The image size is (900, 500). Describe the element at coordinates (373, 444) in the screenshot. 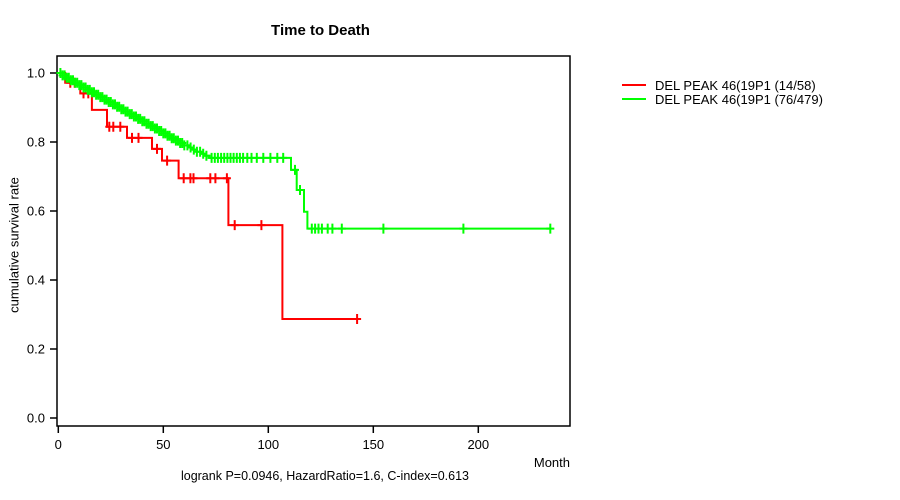

I see `x-tick-label: 150` at that location.